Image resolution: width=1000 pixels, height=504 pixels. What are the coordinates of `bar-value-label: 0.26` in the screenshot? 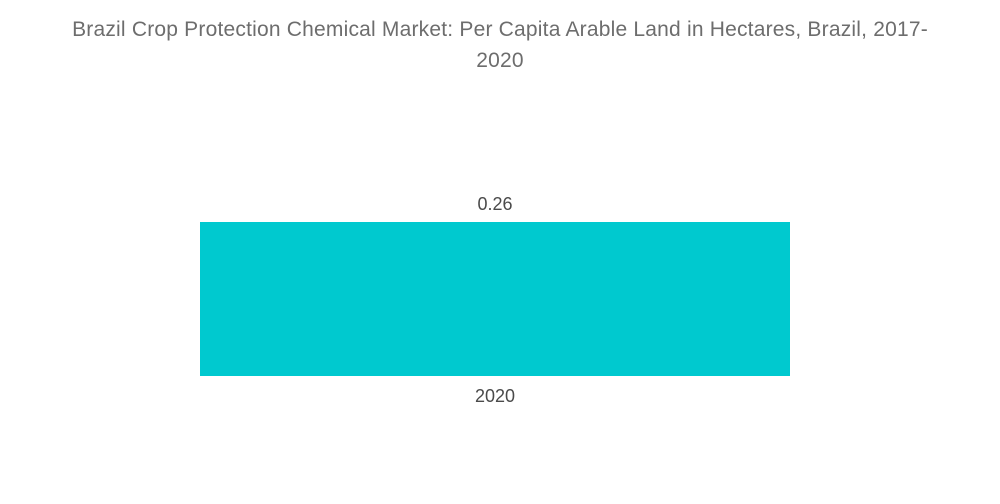 It's located at (495, 204).